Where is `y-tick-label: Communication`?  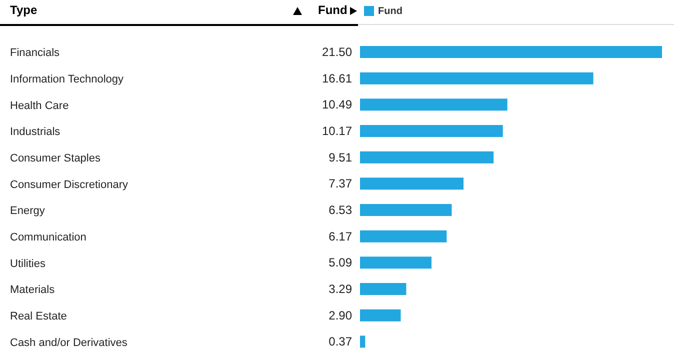 y-tick-label: Communication is located at coordinates (48, 238).